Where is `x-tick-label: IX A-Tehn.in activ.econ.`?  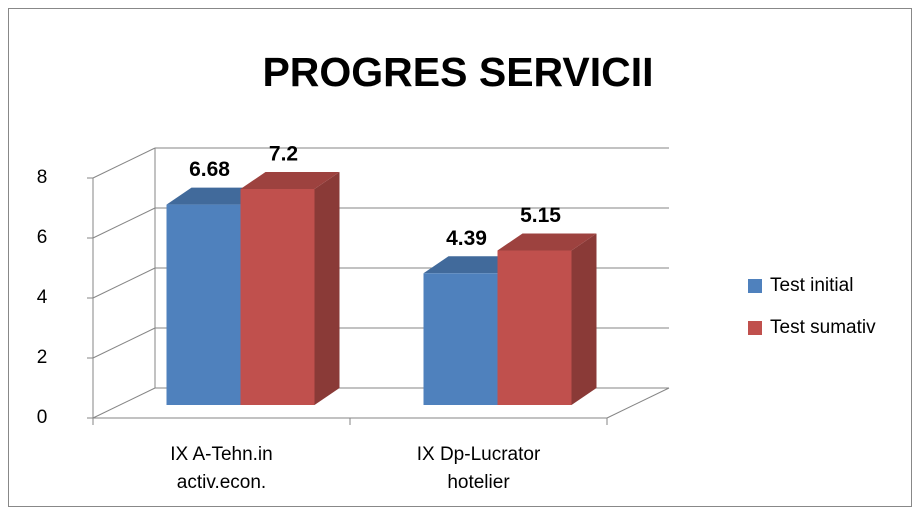 x-tick-label: IX A-Tehn.in activ.econ. is located at coordinates (221, 468).